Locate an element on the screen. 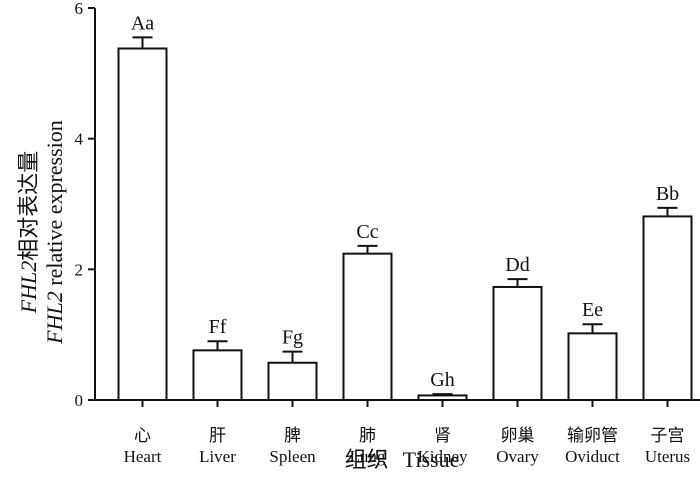 The width and height of the screenshot is (700, 500). bar-uterus is located at coordinates (667, 308).